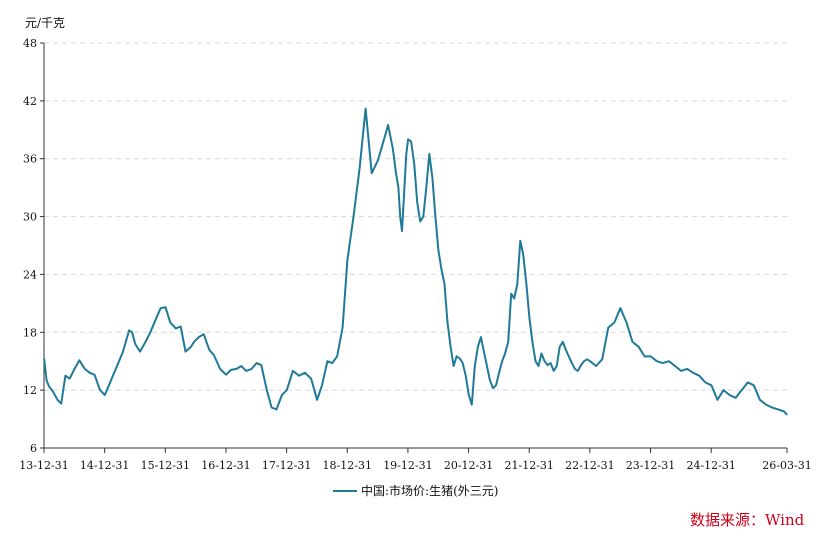  Describe the element at coordinates (45, 23) in the screenshot. I see `y-axis-unit-label: 元/千克` at that location.